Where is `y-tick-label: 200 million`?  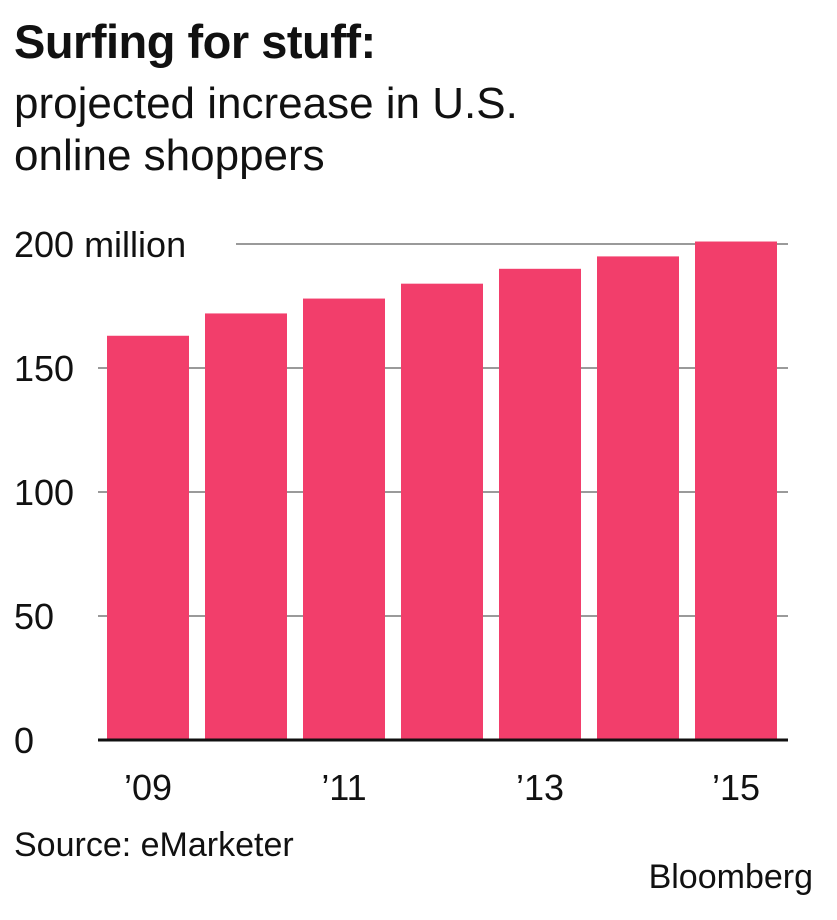 y-tick-label: 200 million is located at coordinates (100, 244).